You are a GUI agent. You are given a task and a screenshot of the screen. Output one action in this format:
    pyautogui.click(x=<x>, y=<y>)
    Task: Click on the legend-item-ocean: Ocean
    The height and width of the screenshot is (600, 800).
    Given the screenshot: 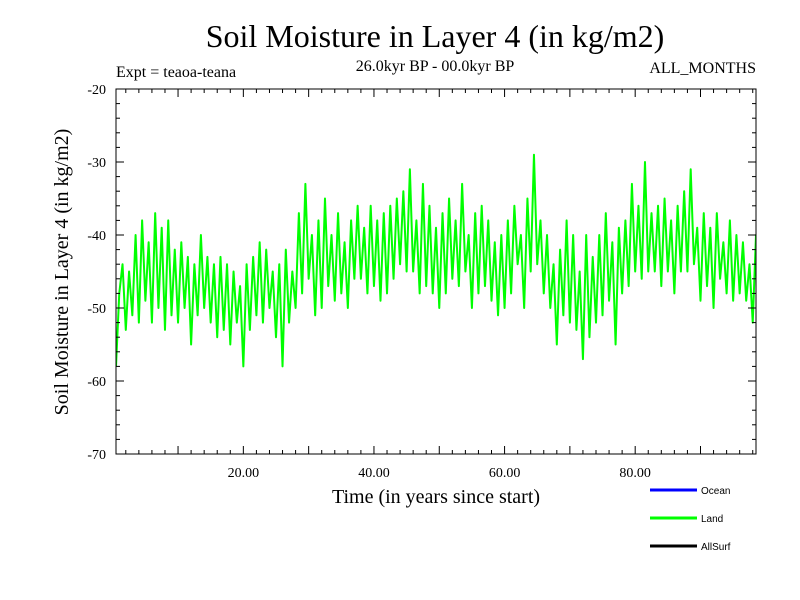 What is the action you would take?
    pyautogui.click(x=690, y=491)
    